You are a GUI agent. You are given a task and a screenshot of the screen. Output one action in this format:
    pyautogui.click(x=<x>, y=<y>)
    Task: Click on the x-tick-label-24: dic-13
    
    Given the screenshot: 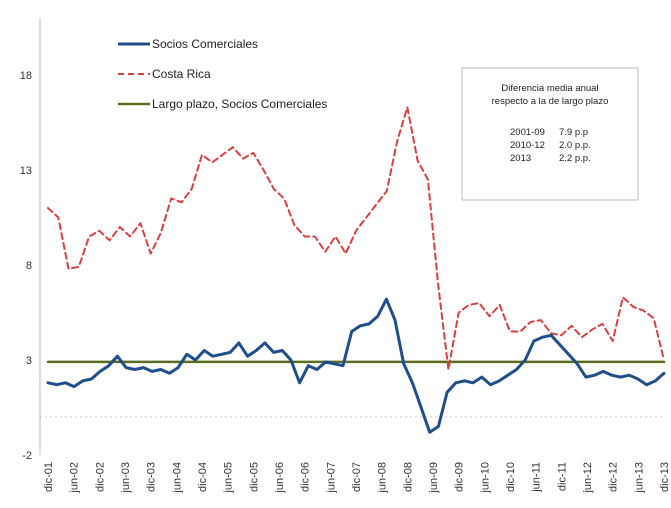 What is the action you would take?
    pyautogui.click(x=665, y=477)
    